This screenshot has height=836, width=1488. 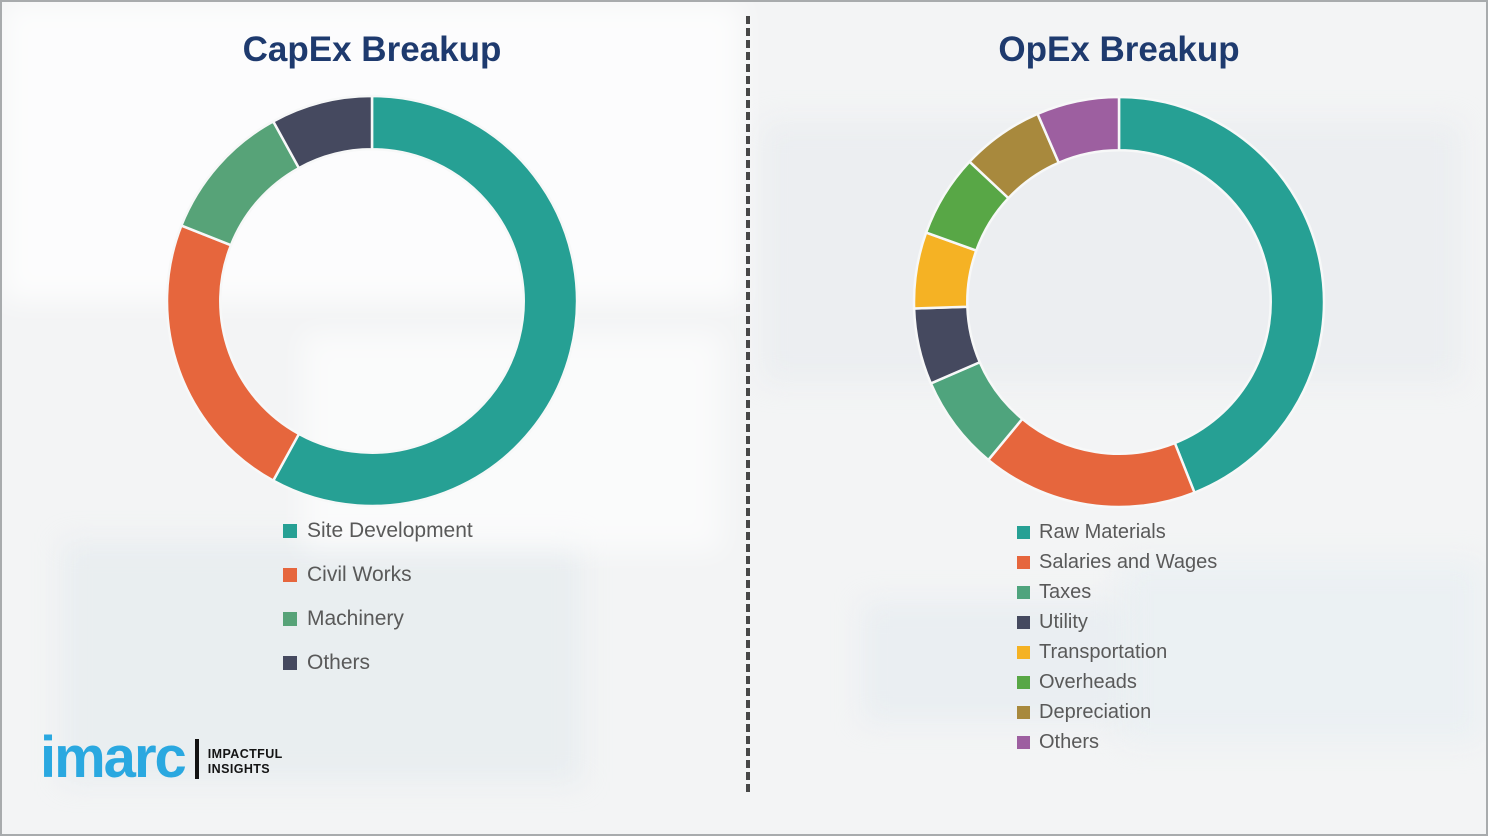 What do you see at coordinates (1023, 712) in the screenshot?
I see `legend-swatch-depreciation` at bounding box center [1023, 712].